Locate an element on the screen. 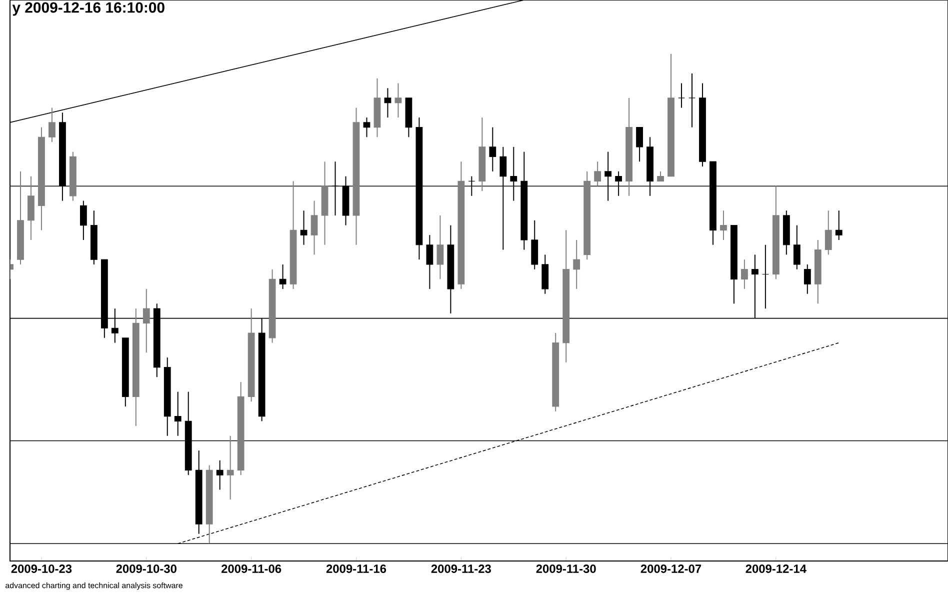 This screenshot has width=948, height=593. x-tick-label: 2009-10-23 is located at coordinates (41, 569).